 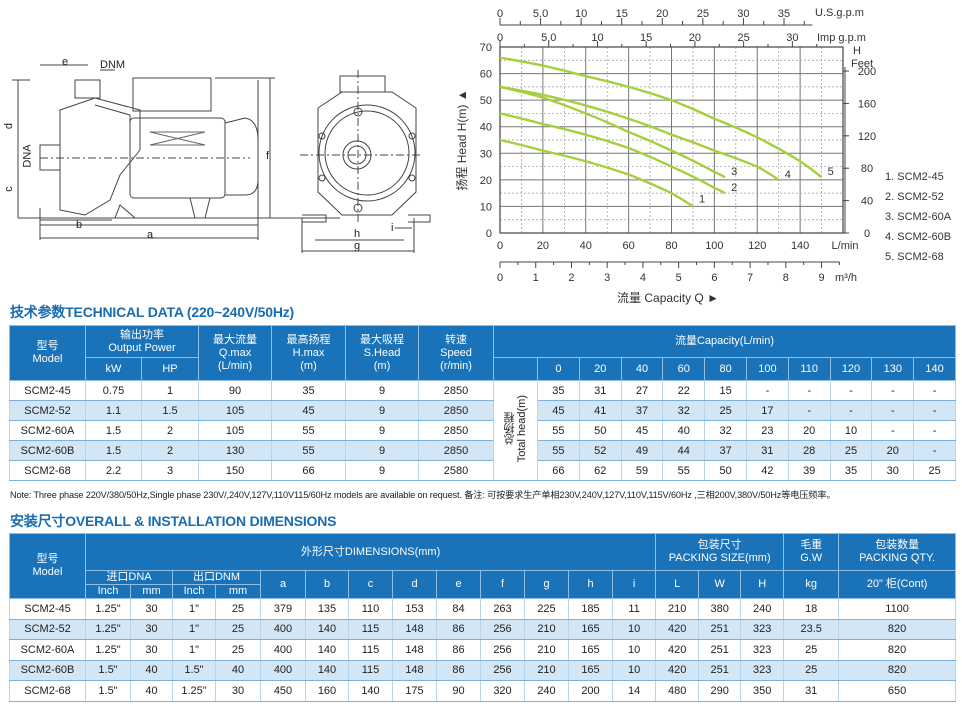 What do you see at coordinates (458, 650) in the screenshot?
I see `cell-dim-e: 86` at bounding box center [458, 650].